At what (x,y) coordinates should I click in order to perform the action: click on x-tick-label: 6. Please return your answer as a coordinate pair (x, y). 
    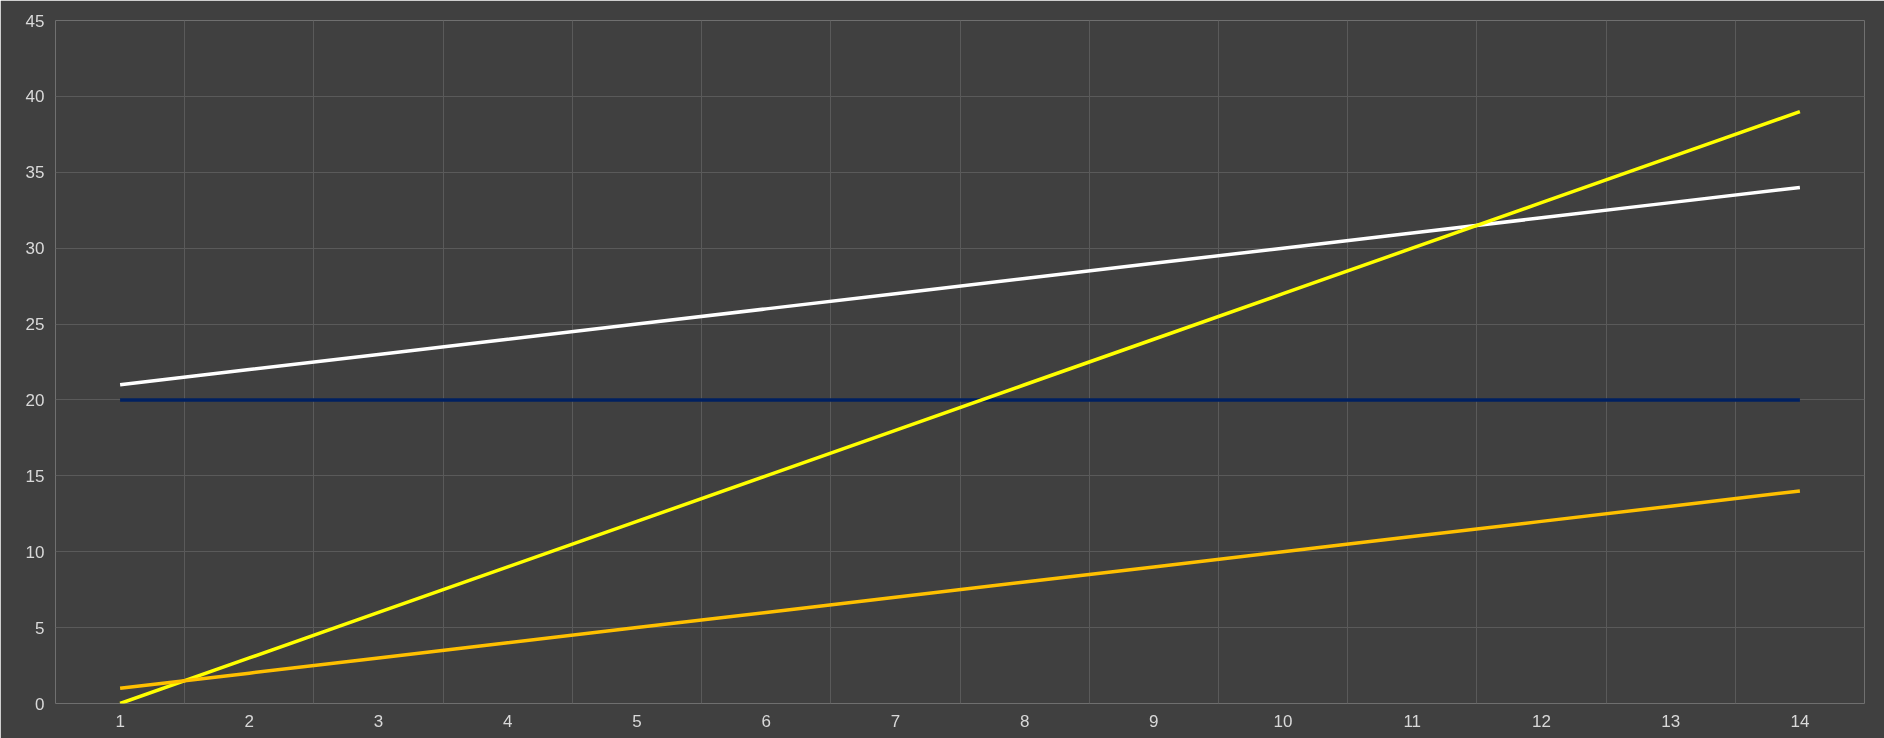
    Looking at the image, I should click on (766, 721).